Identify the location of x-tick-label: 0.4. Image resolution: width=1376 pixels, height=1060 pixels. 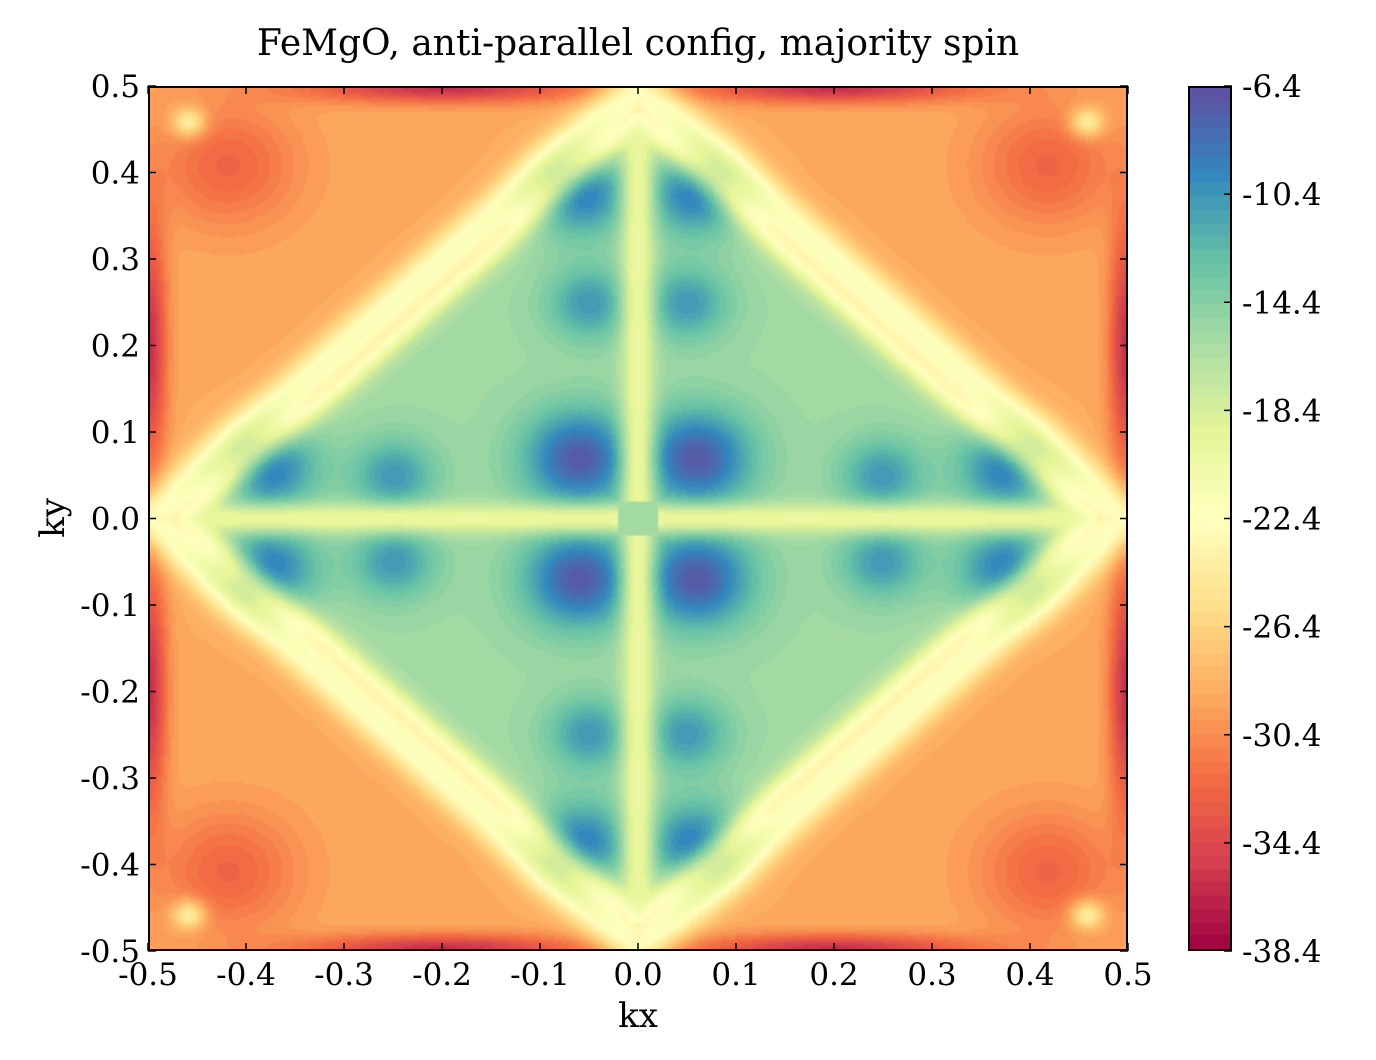
(1029, 975).